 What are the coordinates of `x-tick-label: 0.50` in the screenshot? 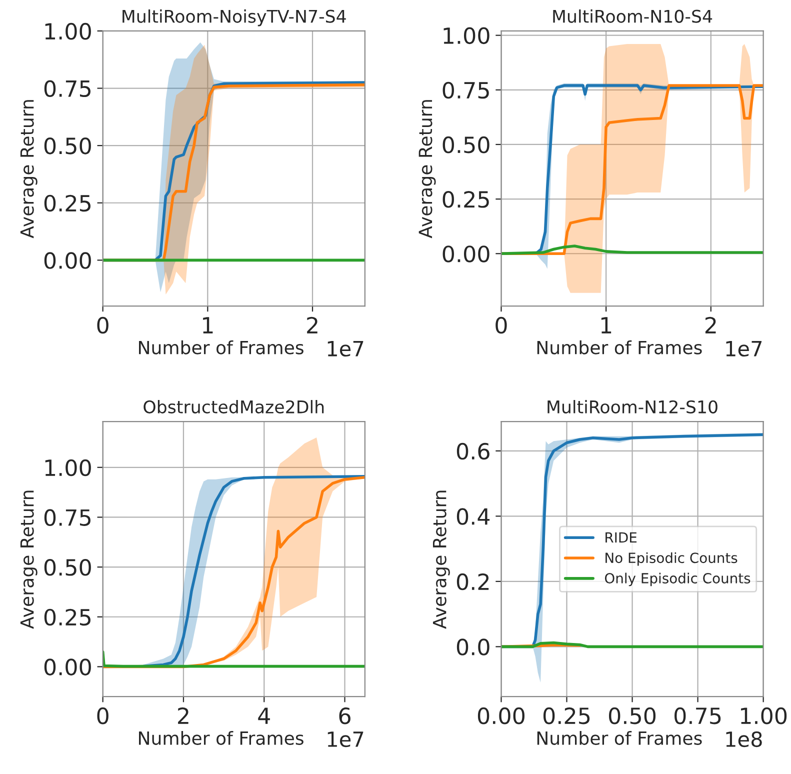 It's located at (632, 715).